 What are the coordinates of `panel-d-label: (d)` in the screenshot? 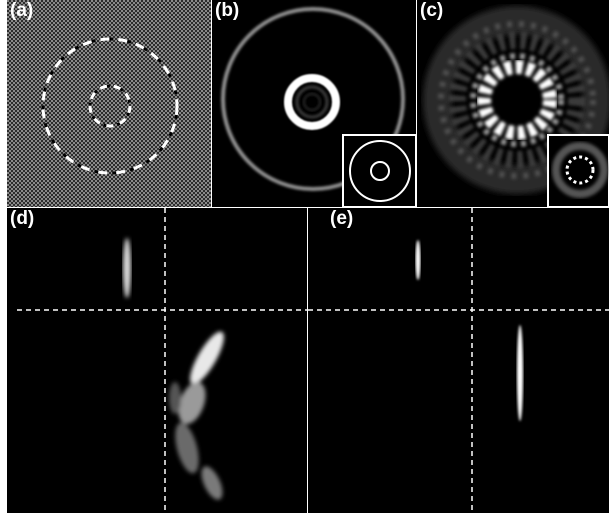 It's located at (22, 218).